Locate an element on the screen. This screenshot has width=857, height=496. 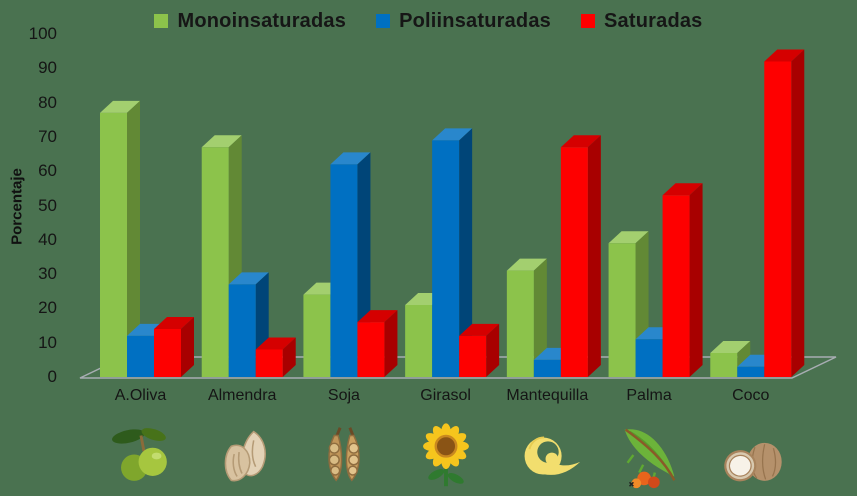
coconut-icon is located at coordinates (751, 455).